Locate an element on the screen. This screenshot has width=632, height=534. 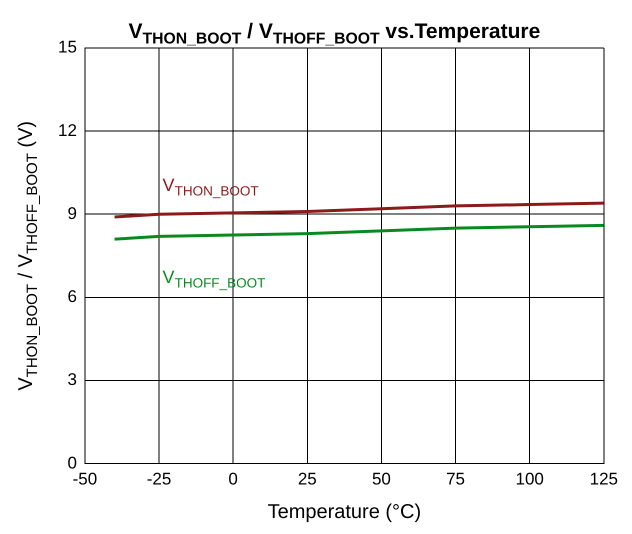
x-axis-title: Temperature (°C) is located at coordinates (345, 512).